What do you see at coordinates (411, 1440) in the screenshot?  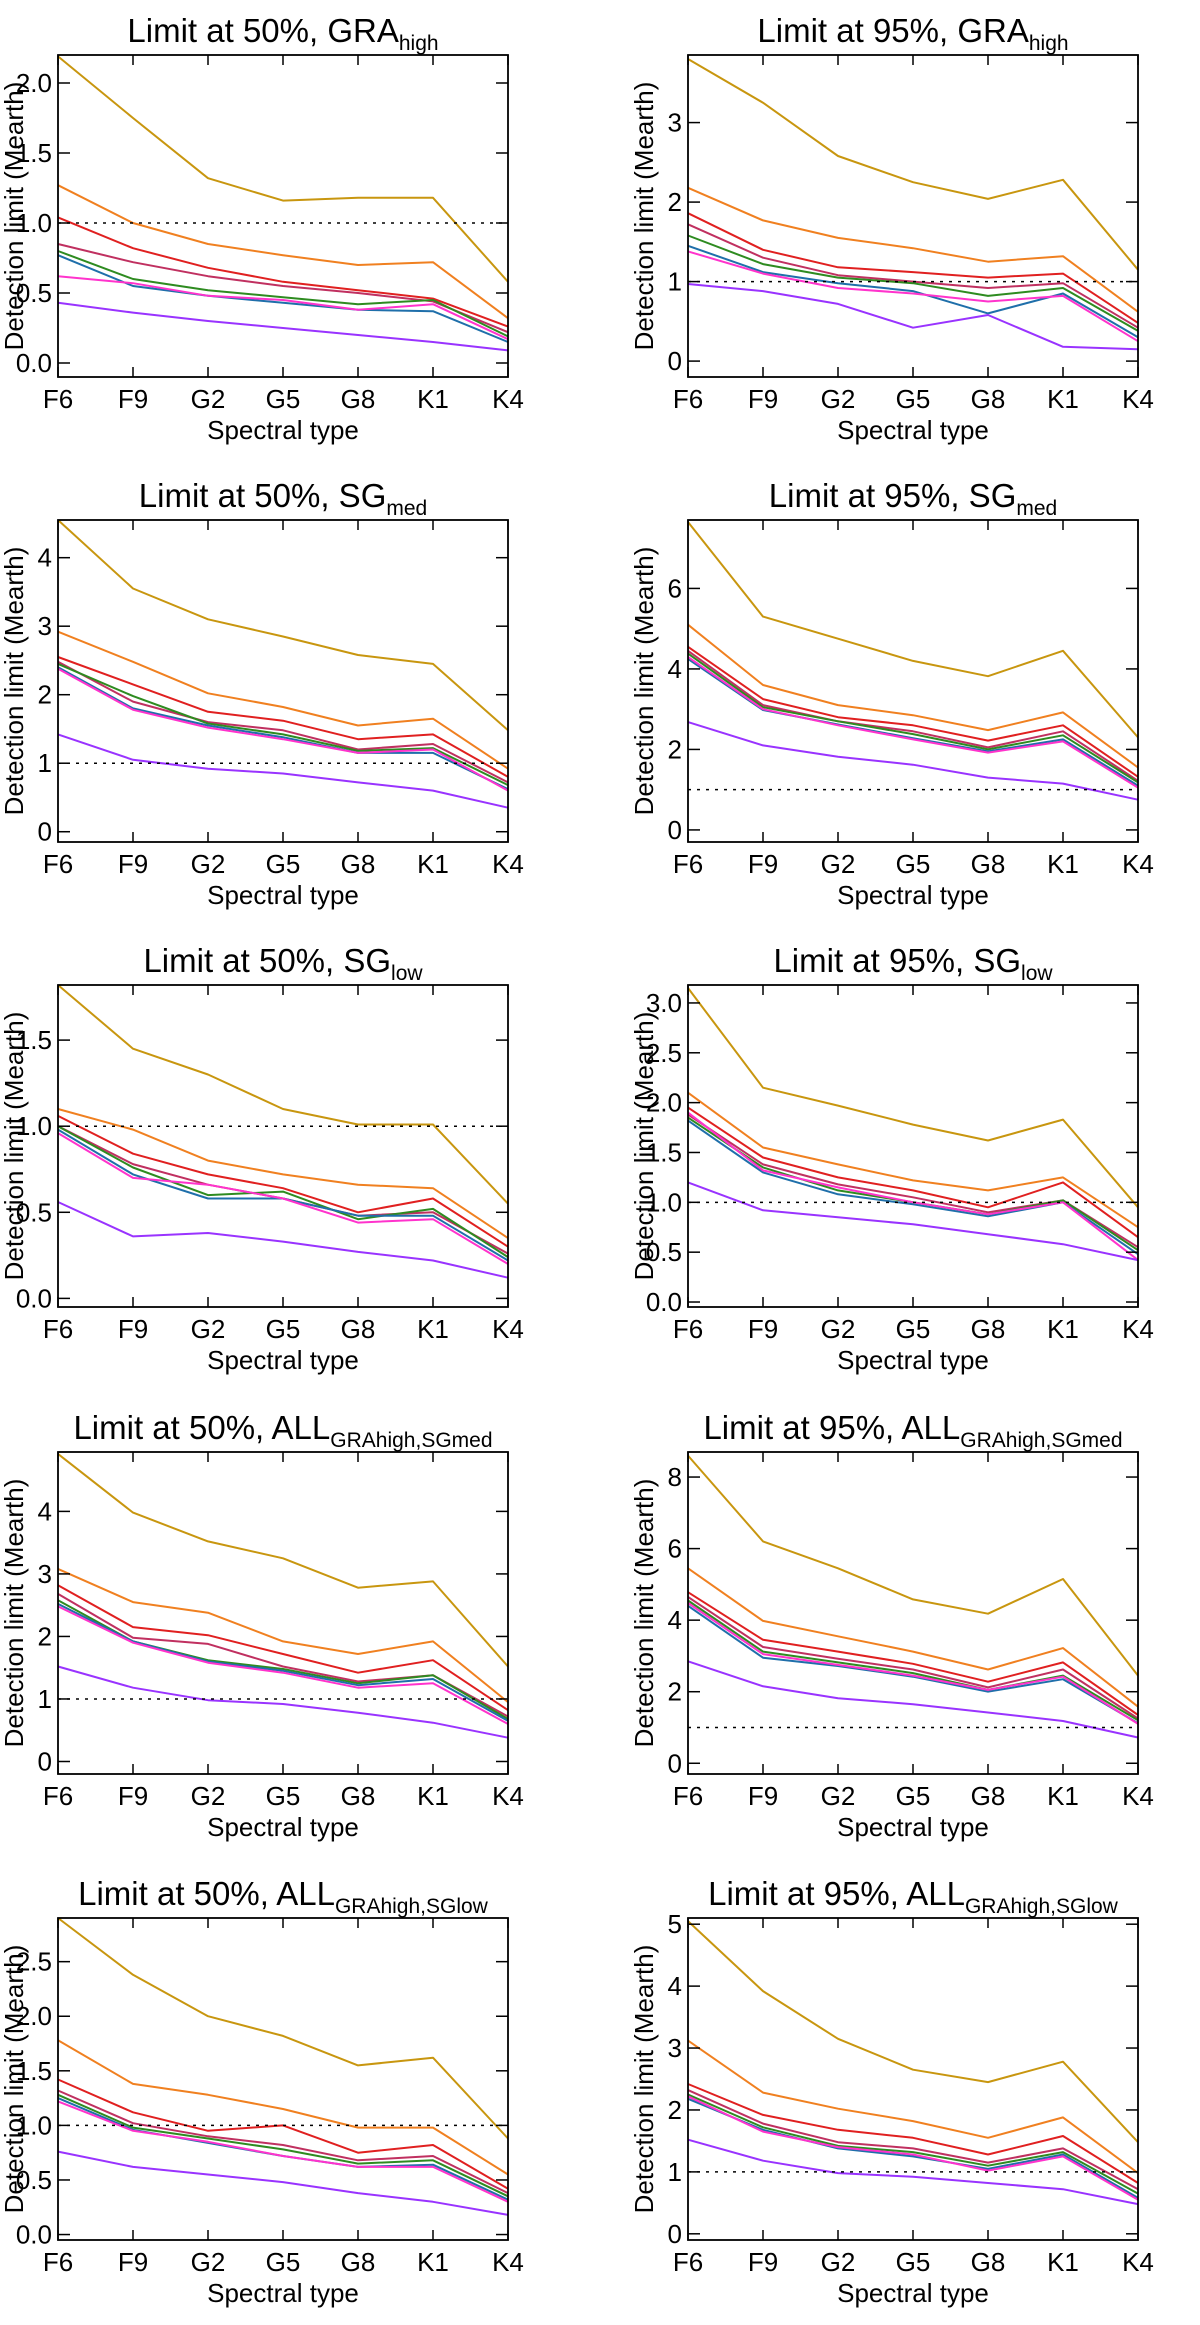 I see `chart-title-subscript: GRAhigh,SGmed` at bounding box center [411, 1440].